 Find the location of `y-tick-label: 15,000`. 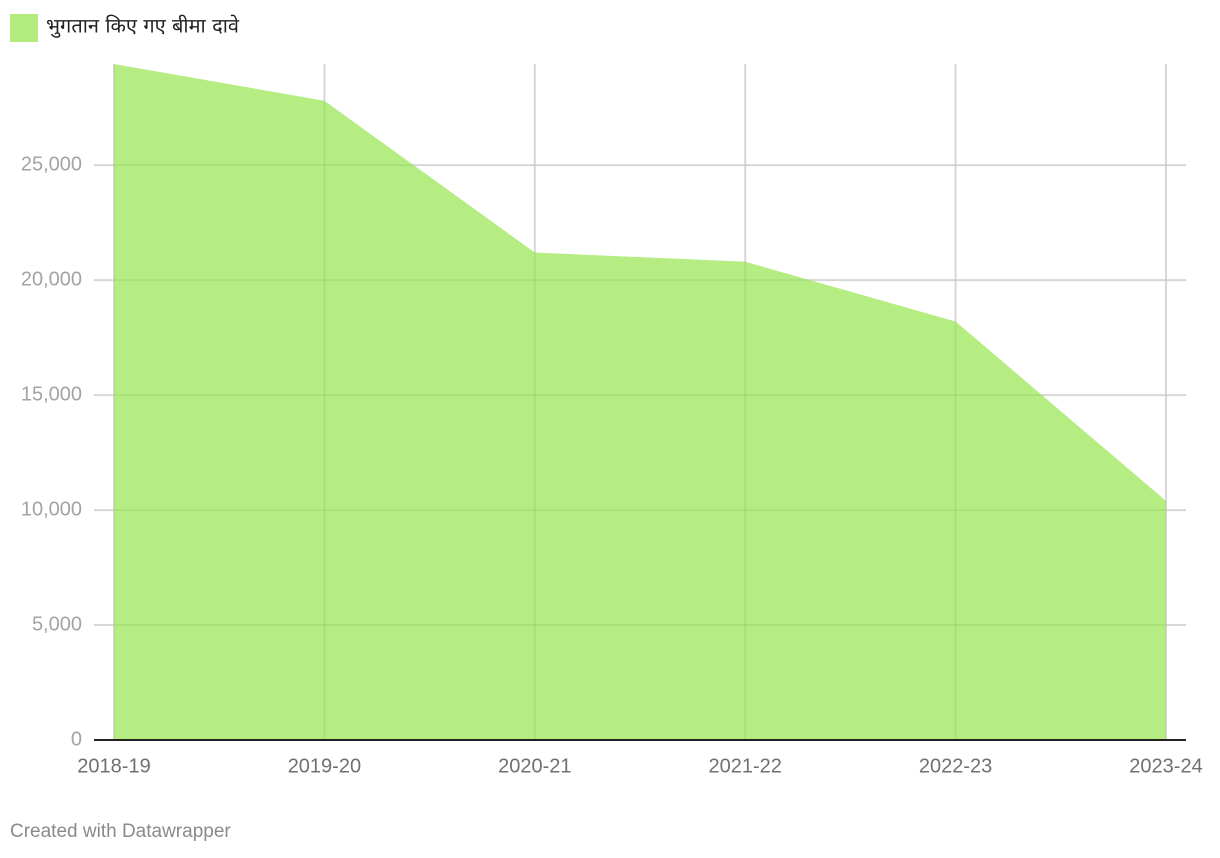

y-tick-label: 15,000 is located at coordinates (51, 394).